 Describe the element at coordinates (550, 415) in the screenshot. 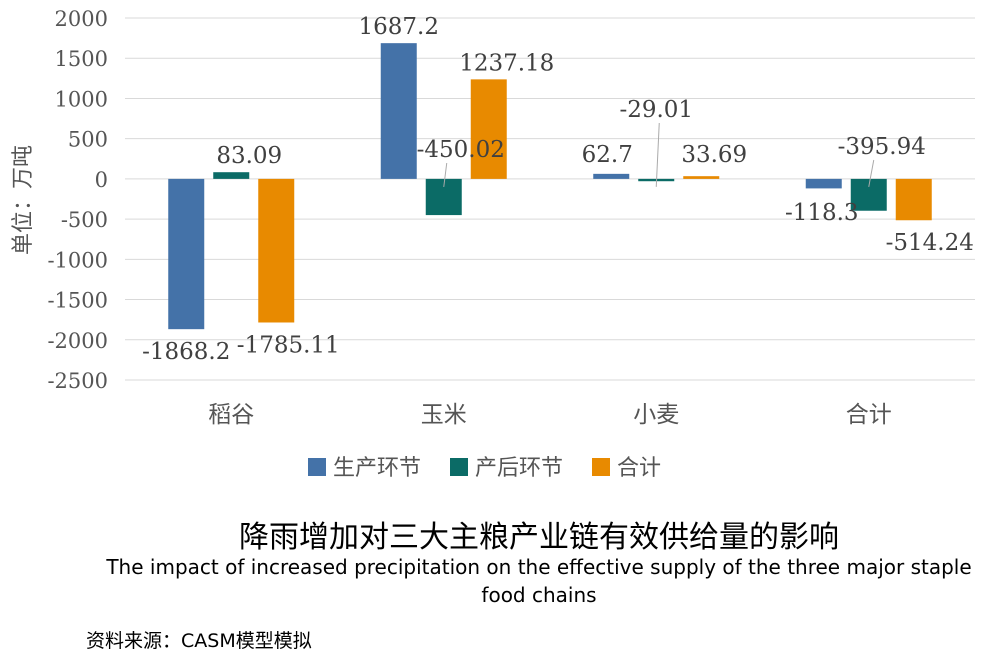

I see `x-axis-ticks: 稻谷 玉米 小麦 合计` at that location.